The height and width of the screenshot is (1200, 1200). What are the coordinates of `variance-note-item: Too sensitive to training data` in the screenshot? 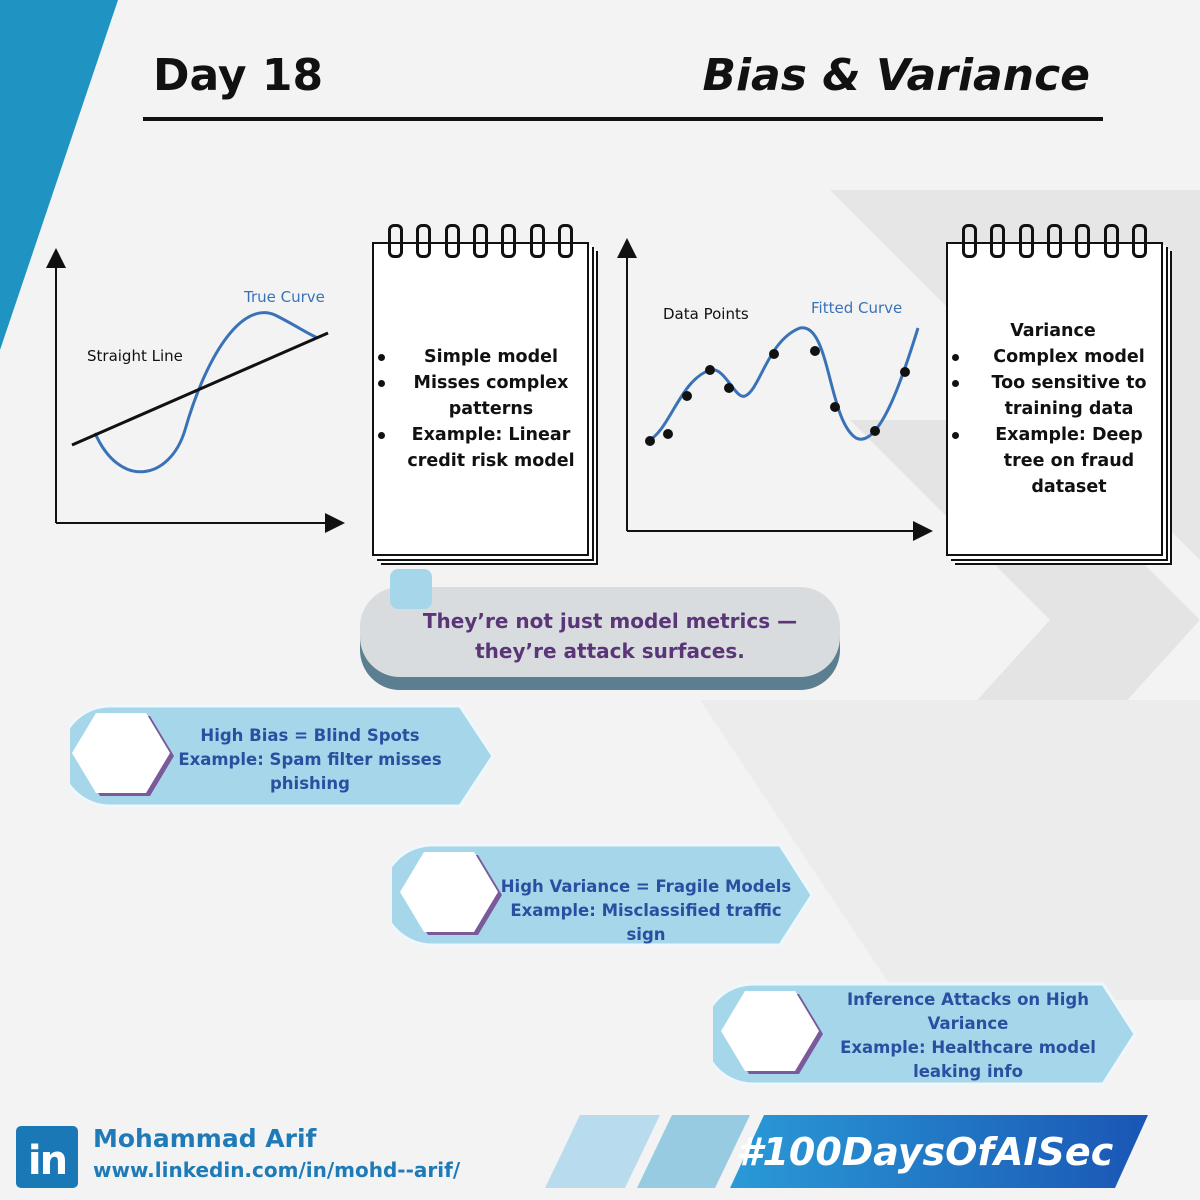 It's located at (1058, 396).